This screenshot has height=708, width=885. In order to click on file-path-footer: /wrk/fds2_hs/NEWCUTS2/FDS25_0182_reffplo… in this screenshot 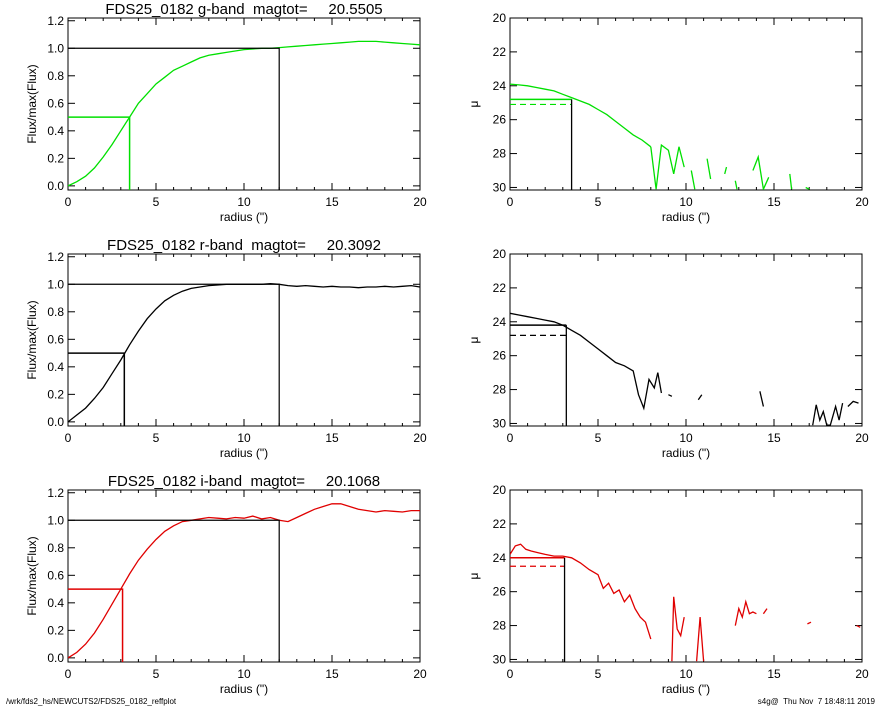, I will do `click(91, 701)`.